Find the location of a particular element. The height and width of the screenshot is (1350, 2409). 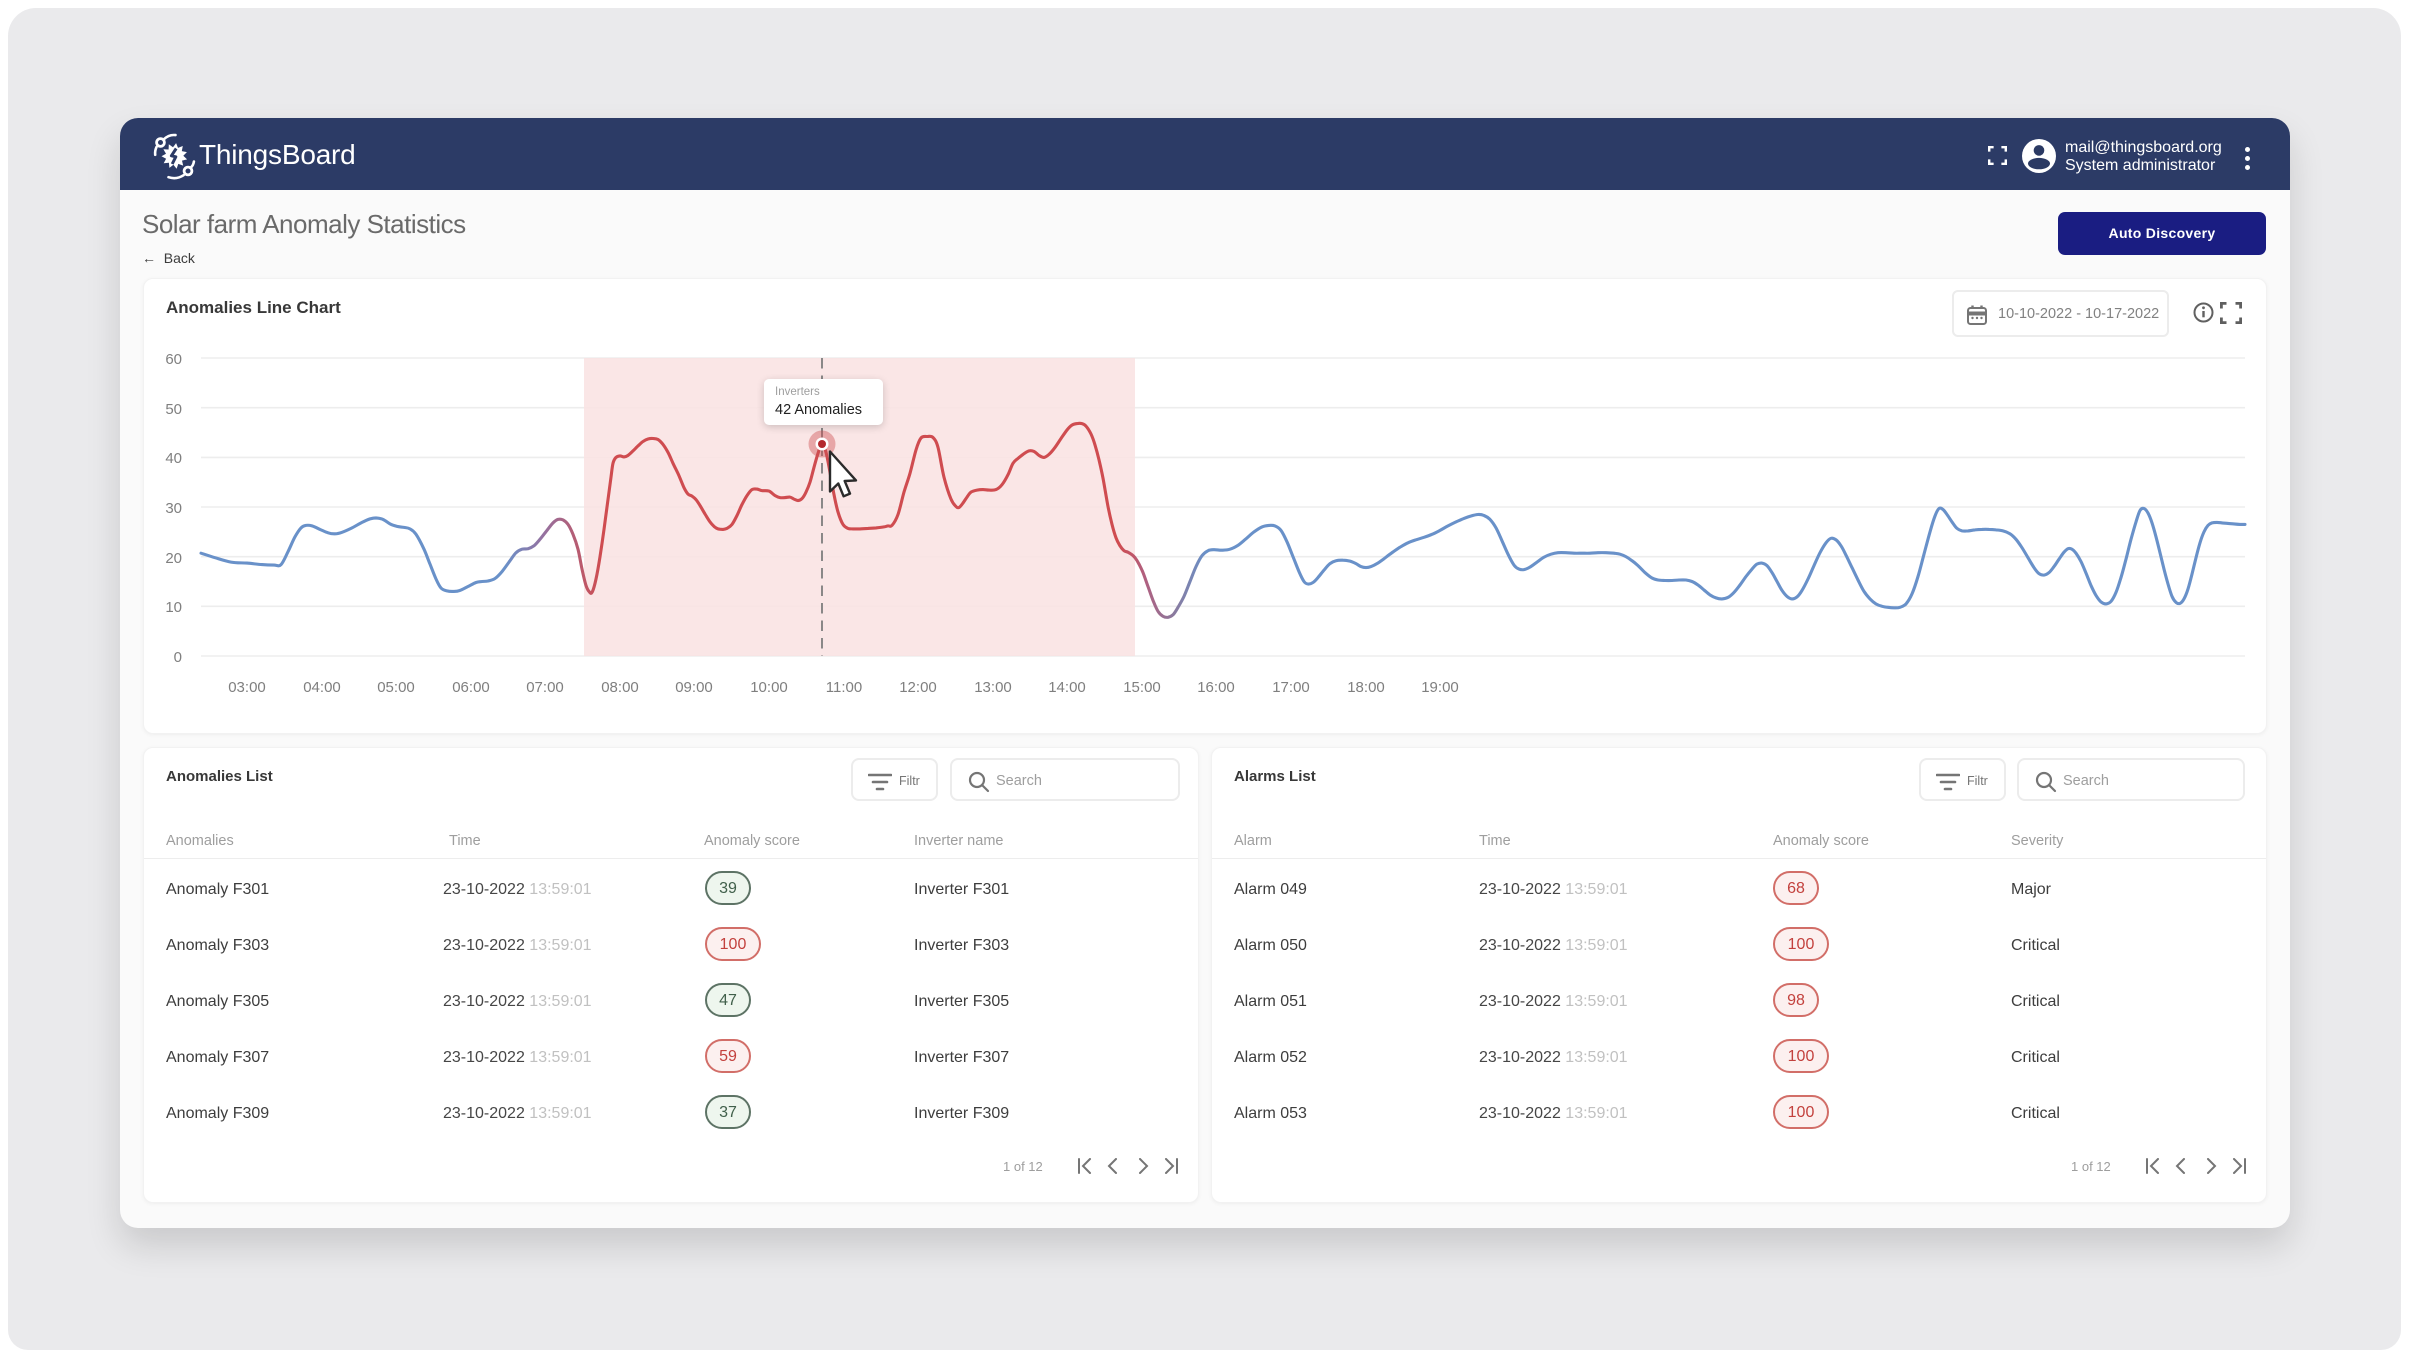

svg-text: 19:00 is located at coordinates (1440, 687).